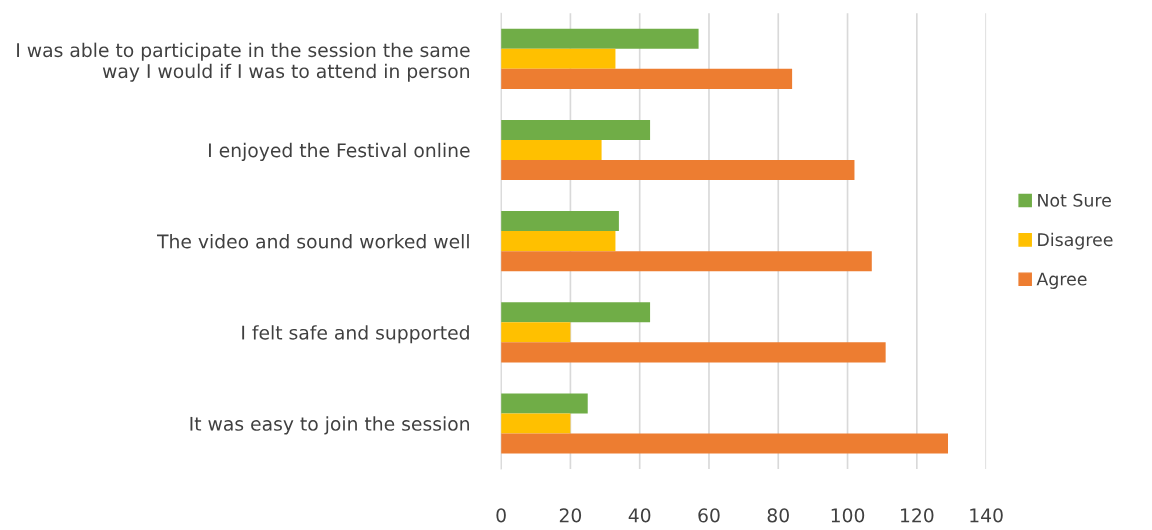 This screenshot has width=1152, height=530. What do you see at coordinates (329, 425) in the screenshot?
I see `y-tick-label: It was easy to join the session` at bounding box center [329, 425].